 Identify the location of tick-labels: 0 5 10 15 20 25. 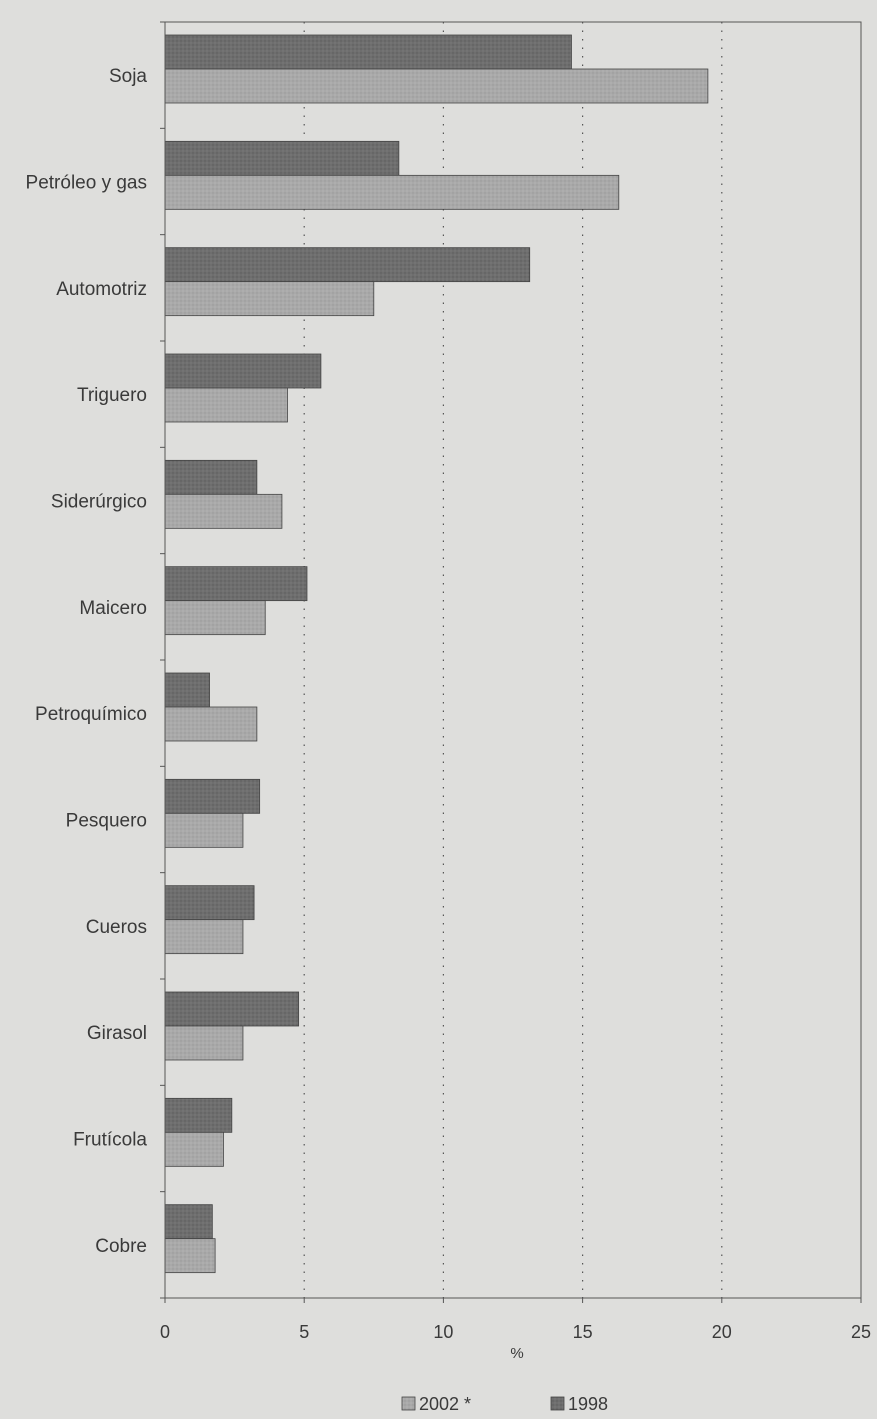
(515, 1332).